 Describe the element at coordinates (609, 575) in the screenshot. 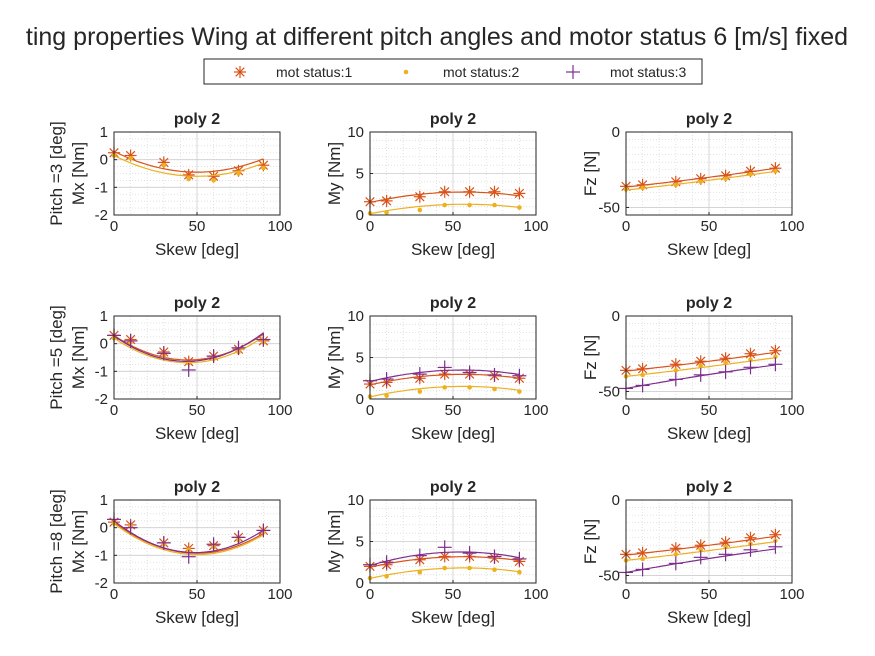

I see `y-tick-label: -50` at that location.